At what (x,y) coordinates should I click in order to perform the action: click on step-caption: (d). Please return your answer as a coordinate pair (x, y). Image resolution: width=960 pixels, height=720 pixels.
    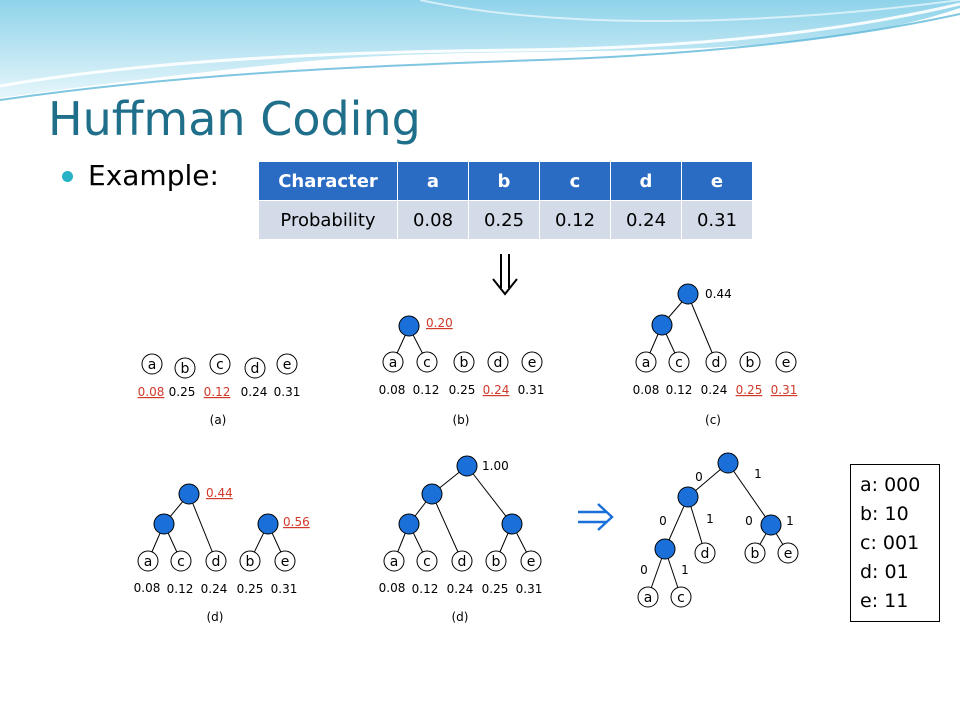
    Looking at the image, I should click on (215, 617).